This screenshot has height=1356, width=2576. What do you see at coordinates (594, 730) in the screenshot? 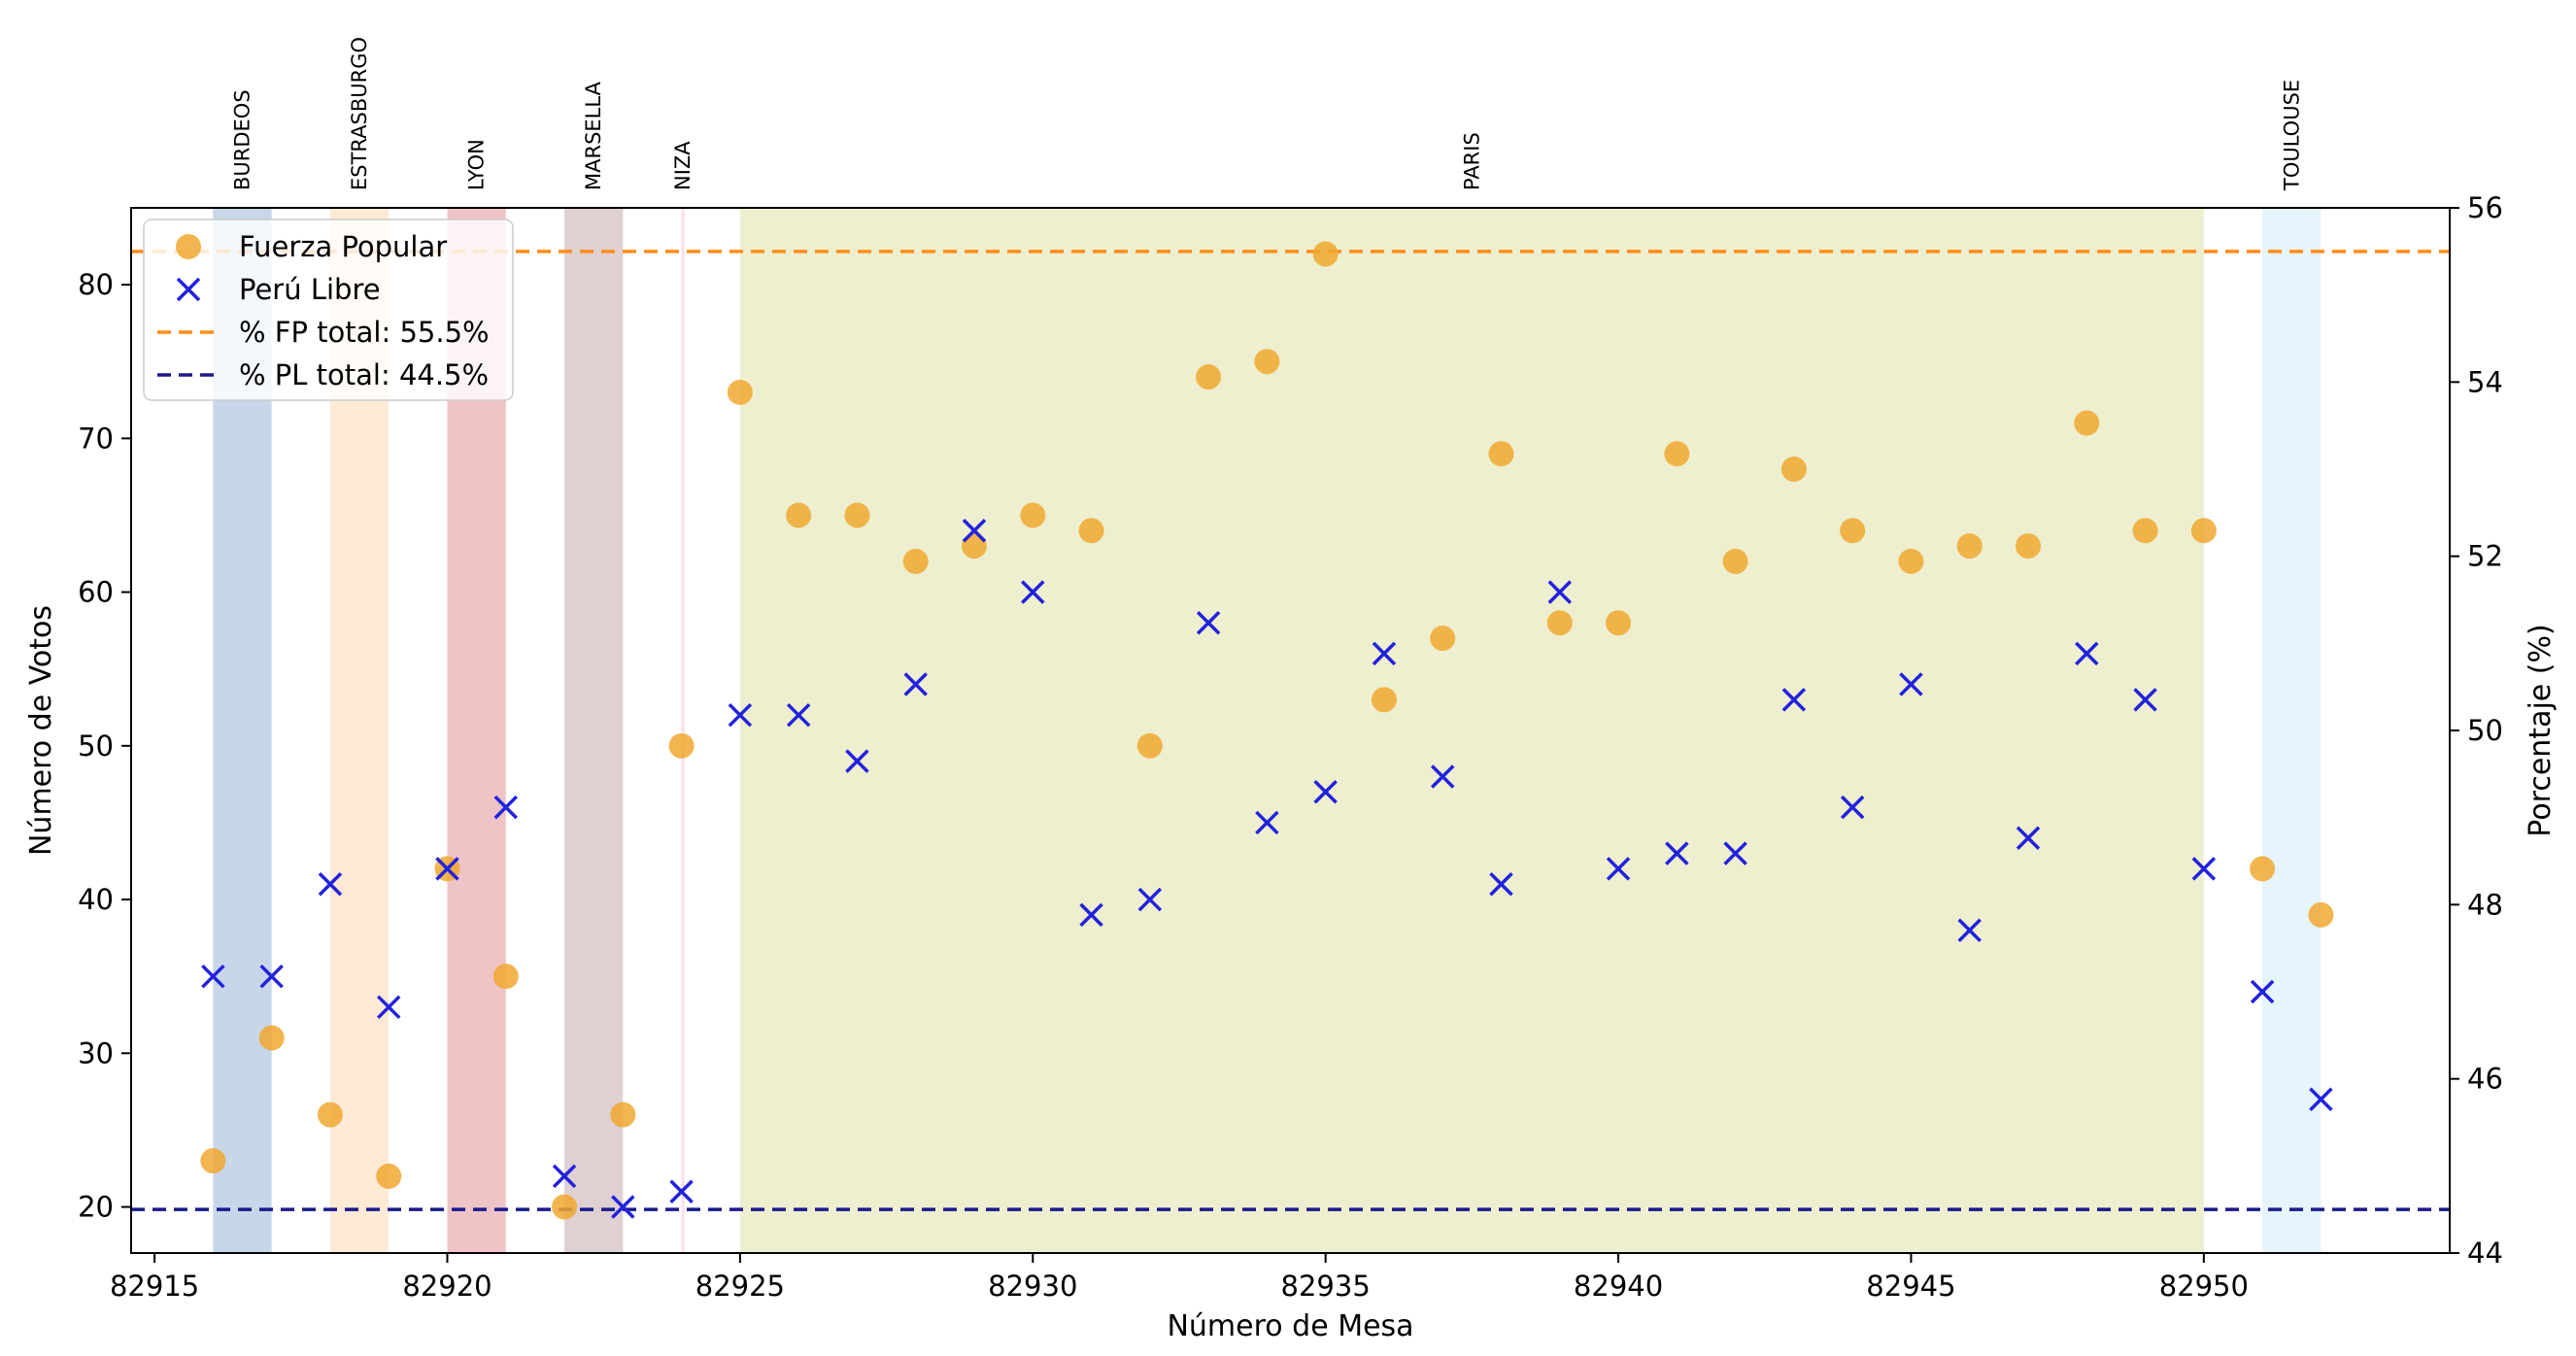
I see `region-marsella` at bounding box center [594, 730].